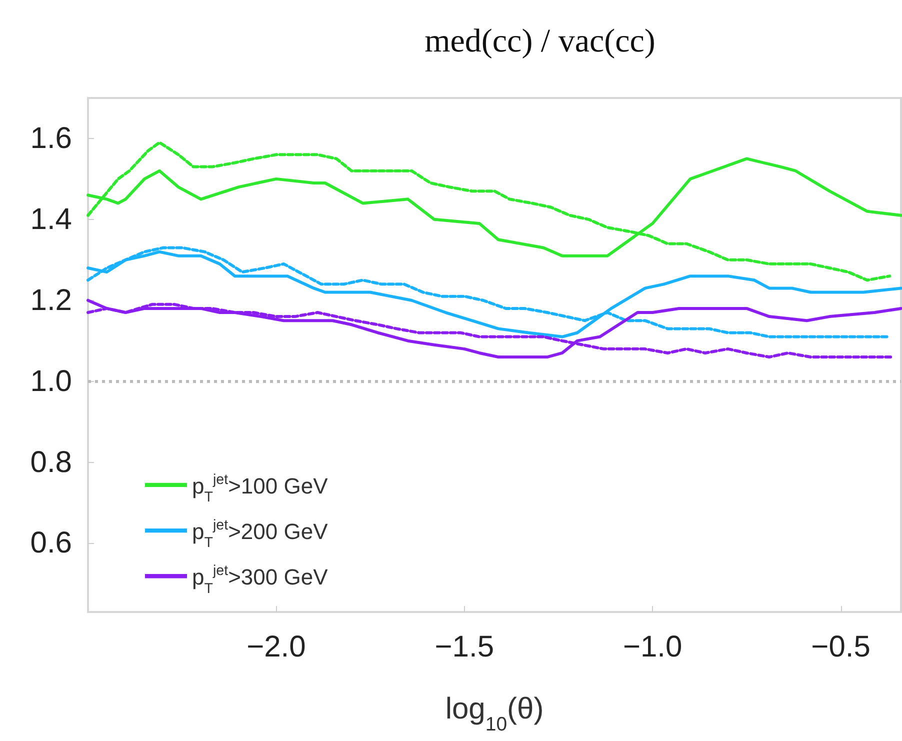 This screenshot has height=741, width=902. What do you see at coordinates (276, 647) in the screenshot?
I see `x-tick-label: −2.0` at bounding box center [276, 647].